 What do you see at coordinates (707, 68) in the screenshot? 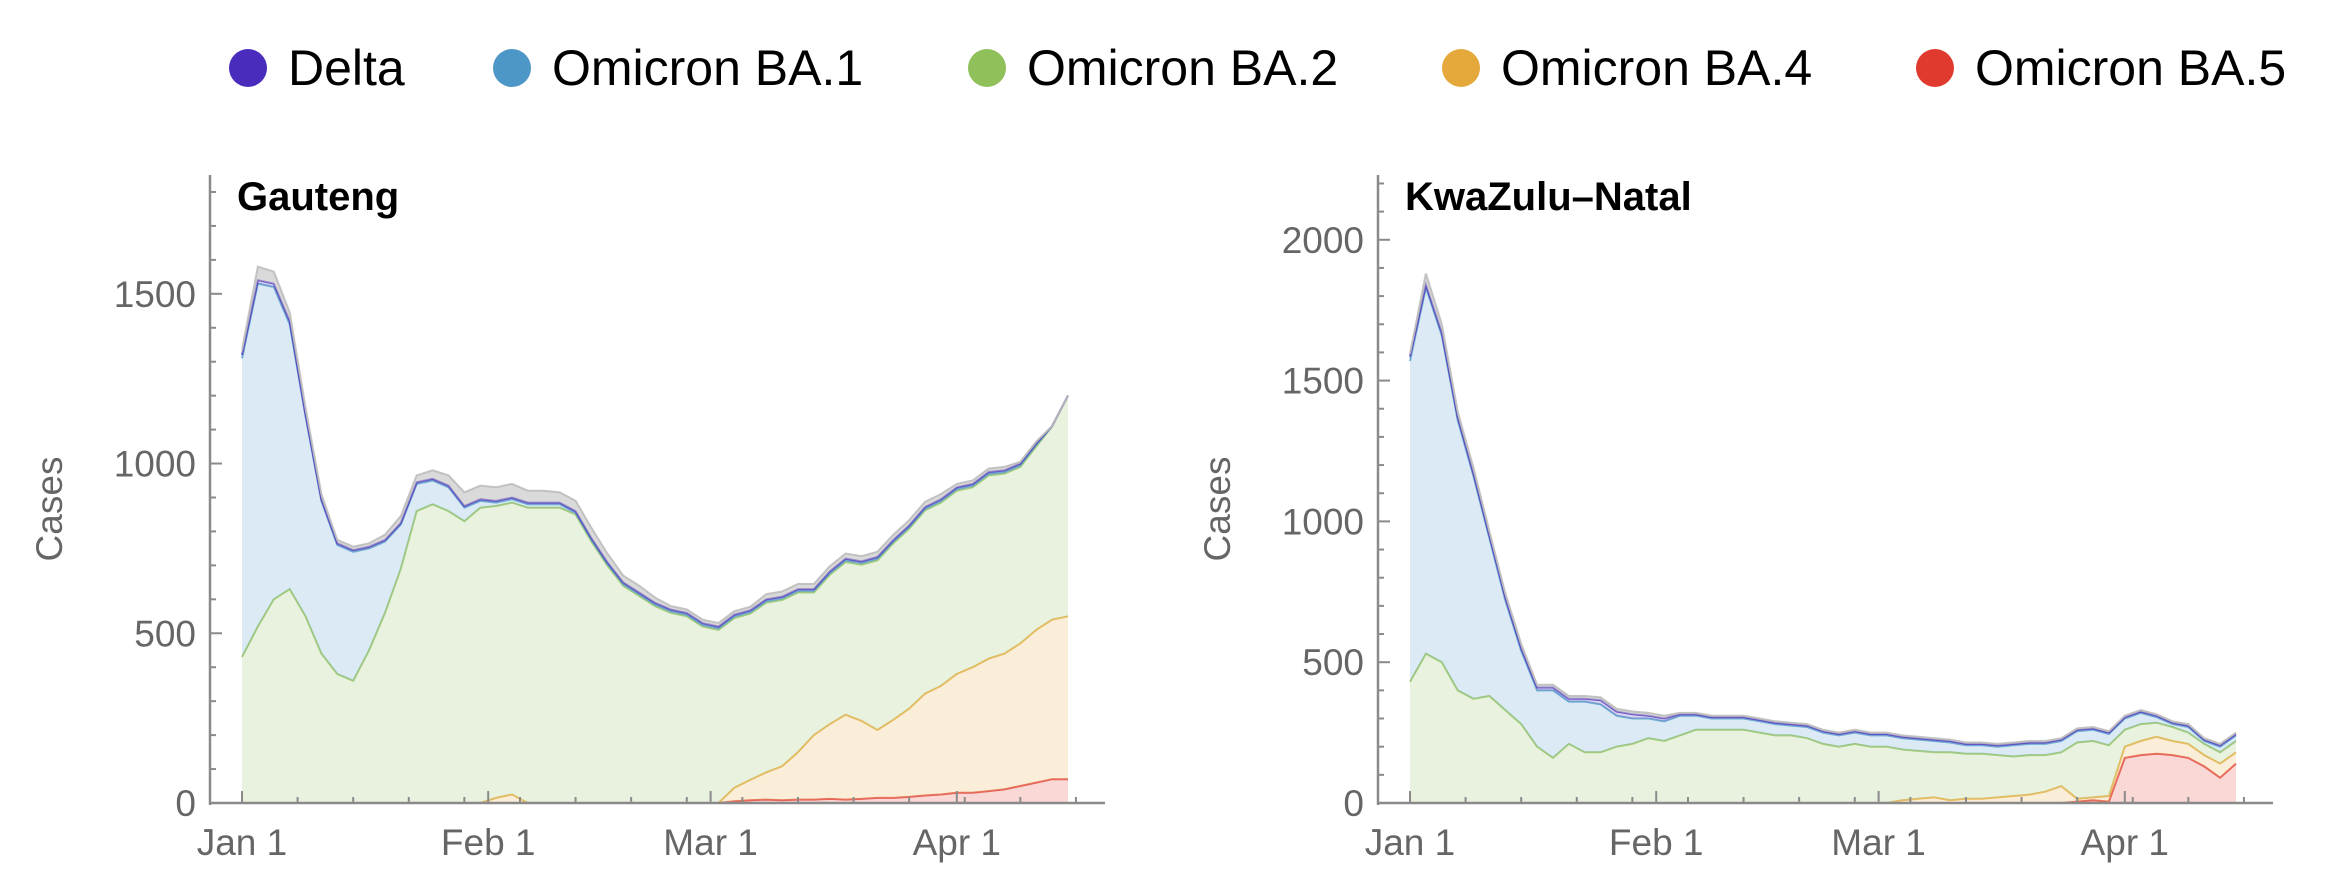
I see `legend-label: Omicron BA.1` at bounding box center [707, 68].